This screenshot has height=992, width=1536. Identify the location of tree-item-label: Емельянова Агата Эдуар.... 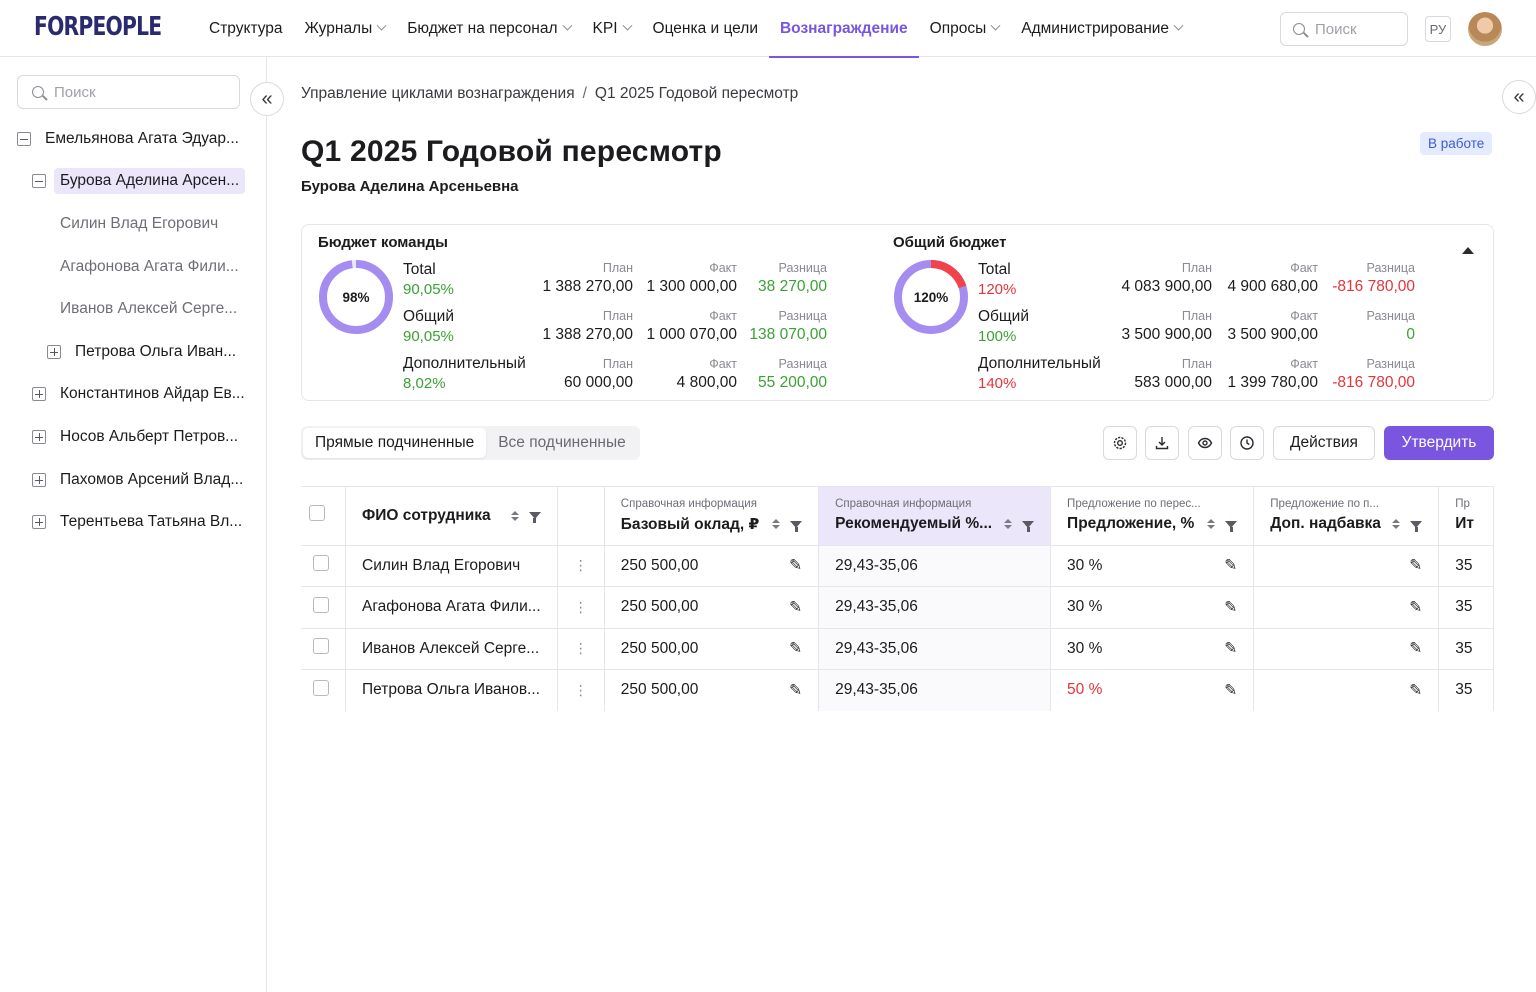
(142, 138).